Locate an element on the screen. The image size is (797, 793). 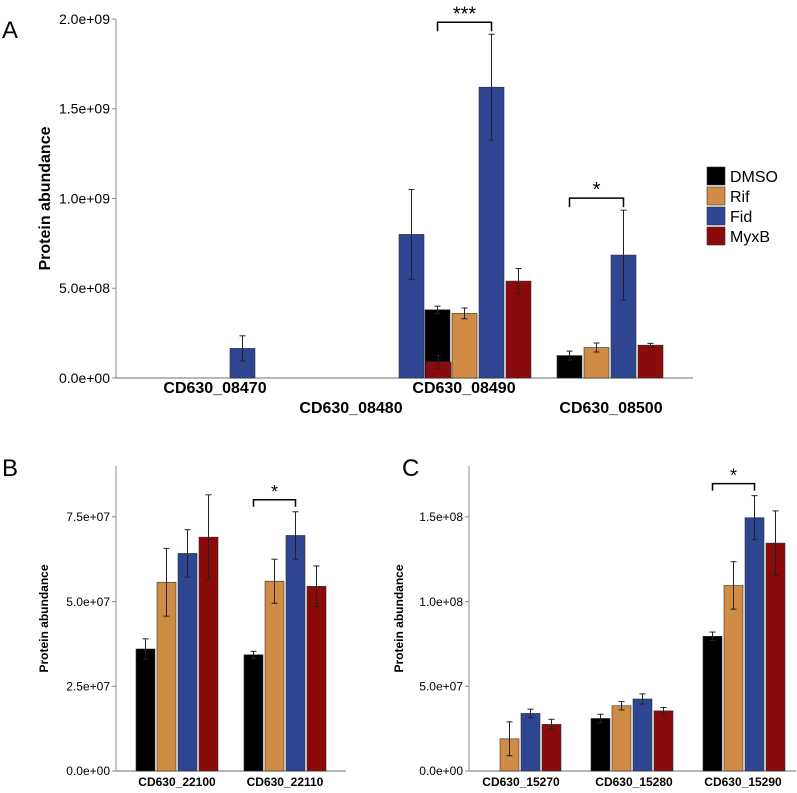
panel-a-y-tick-label: 0.0e+00 is located at coordinates (84, 378).